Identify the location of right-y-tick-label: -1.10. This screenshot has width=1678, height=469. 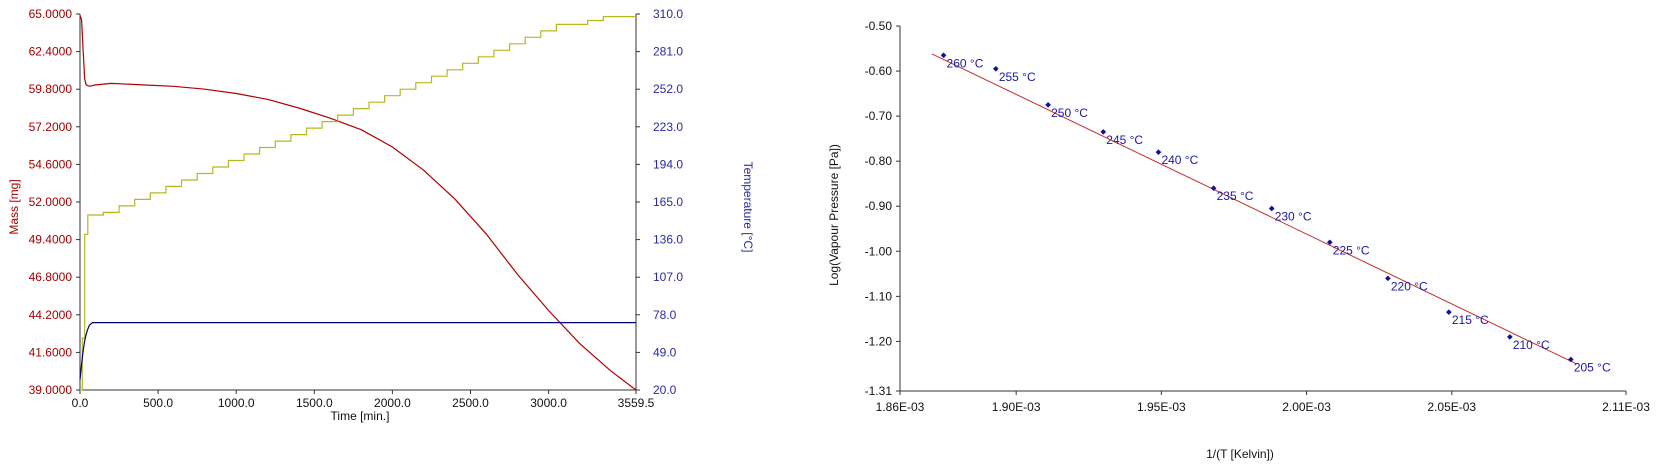
(879, 296).